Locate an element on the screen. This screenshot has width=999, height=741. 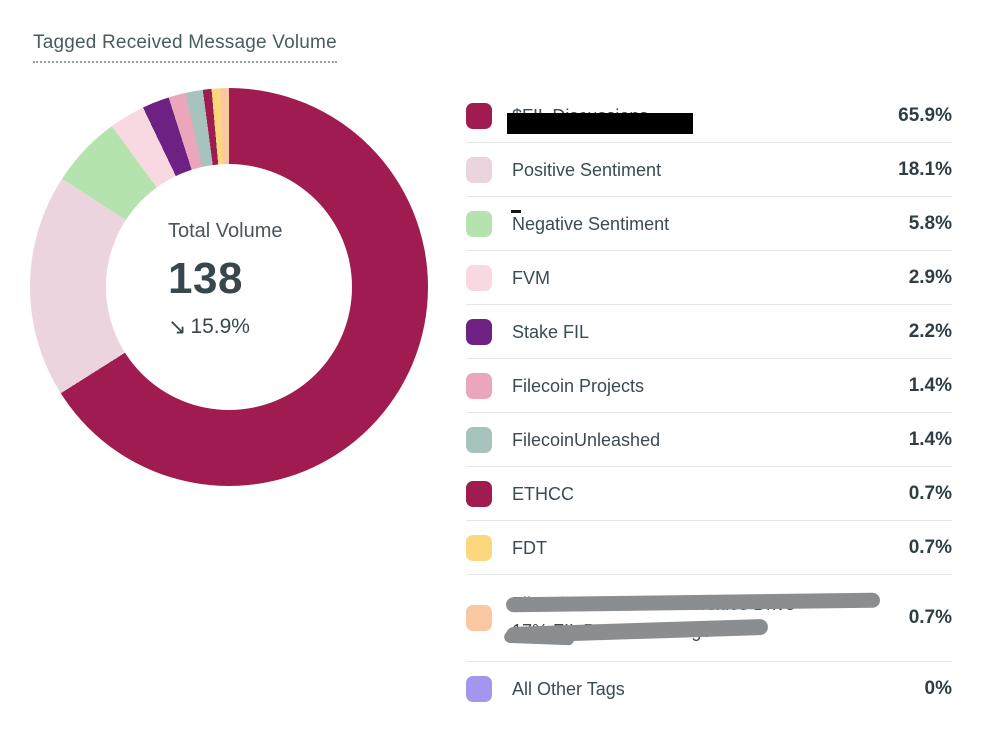
legend-label-line1: Filecoin Powered Universities Drive is located at coordinates (693, 604).